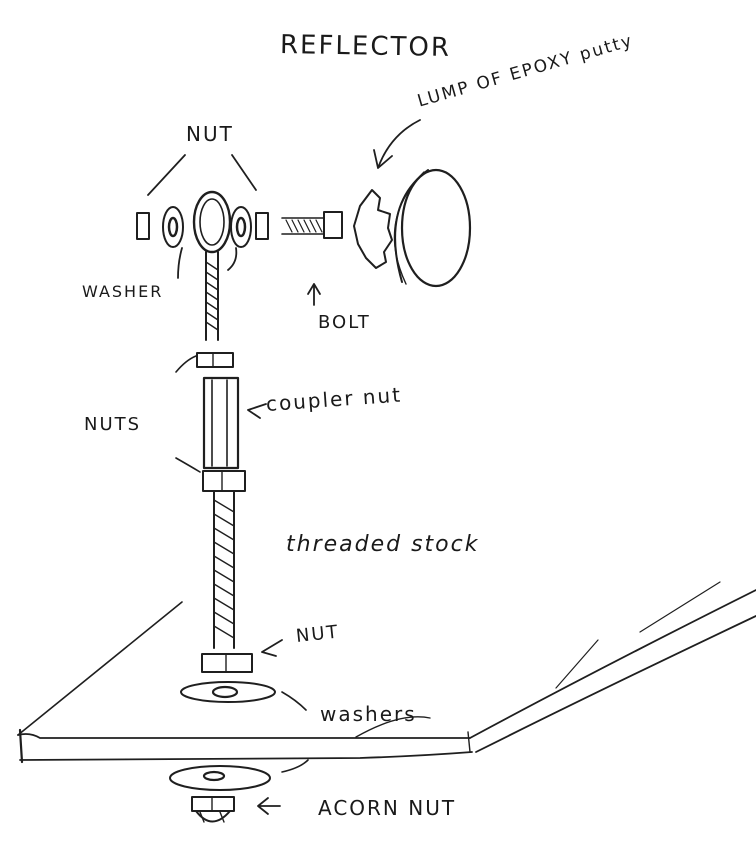 The height and width of the screenshot is (850, 756). Describe the element at coordinates (365, 46) in the screenshot. I see `title-label: REFLECTOR` at that location.